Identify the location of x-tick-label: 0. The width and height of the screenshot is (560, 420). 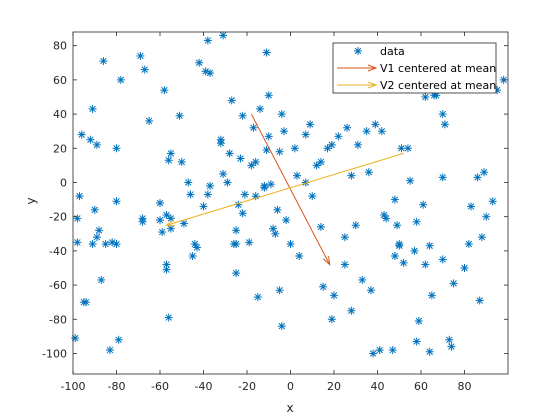
(290, 386).